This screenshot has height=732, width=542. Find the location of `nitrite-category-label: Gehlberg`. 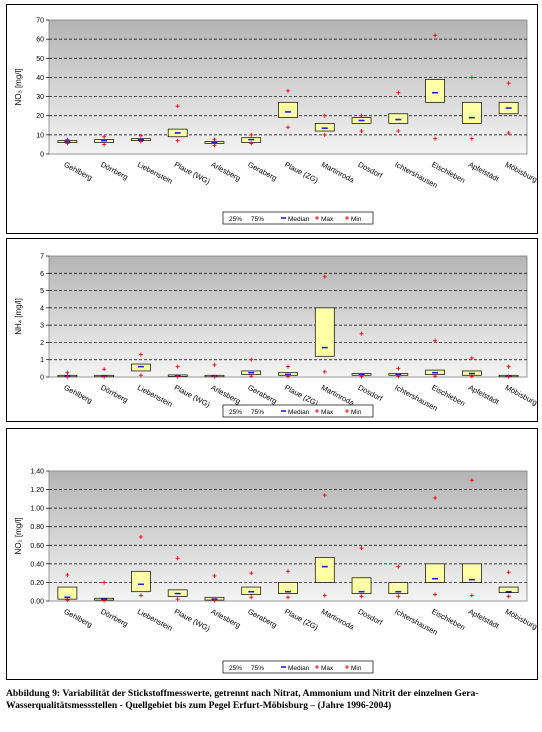

nitrite-category-label: Gehlberg is located at coordinates (77, 618).